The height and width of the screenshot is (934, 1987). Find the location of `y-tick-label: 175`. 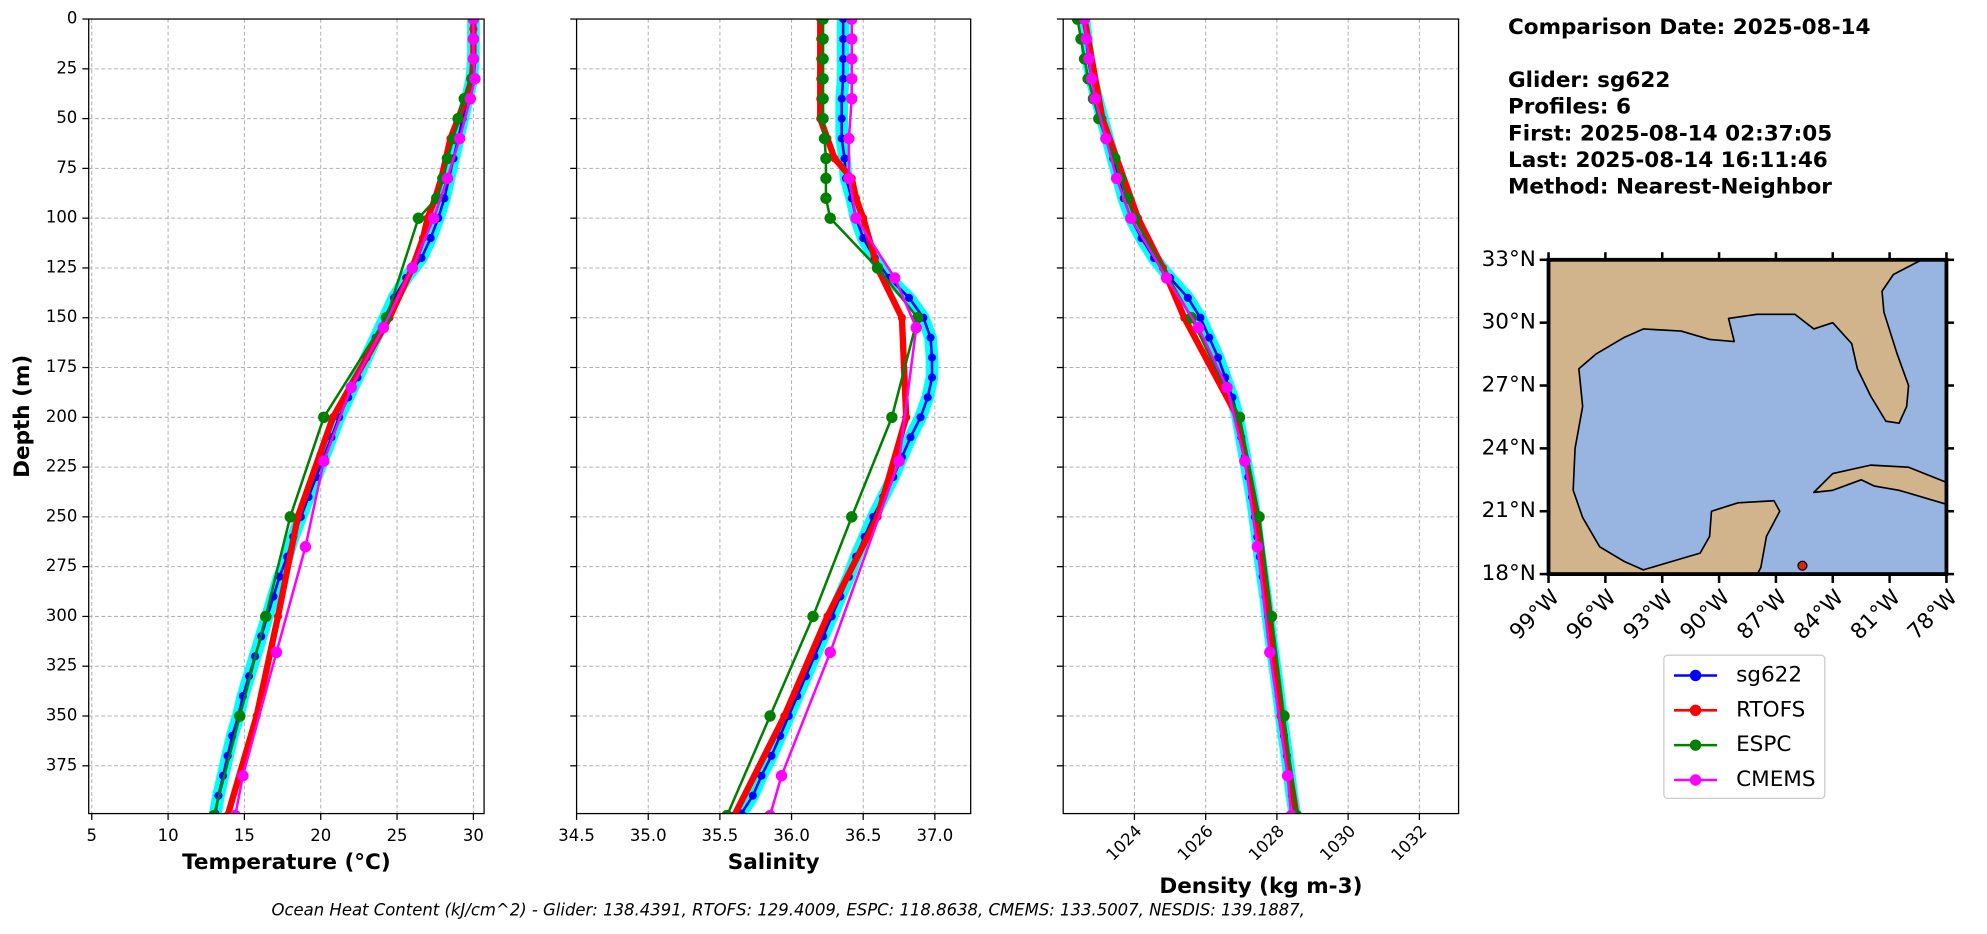

y-tick-label: 175 is located at coordinates (61, 366).